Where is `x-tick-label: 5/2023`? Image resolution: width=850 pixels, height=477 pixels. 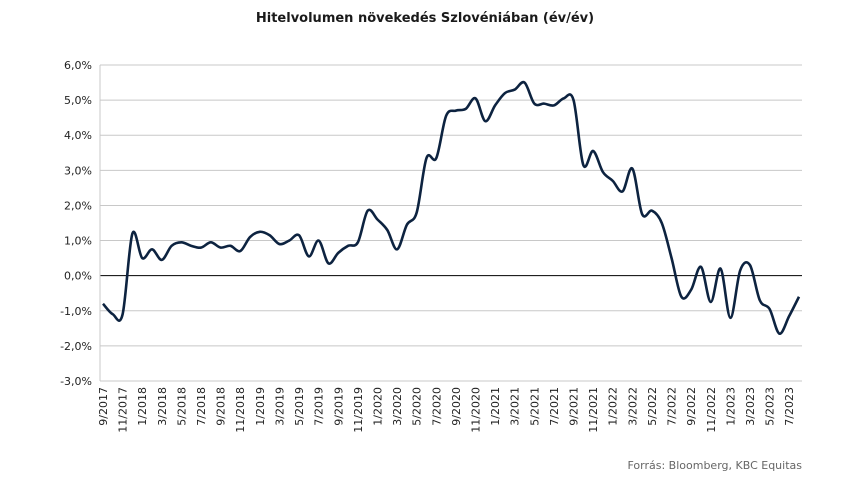
x-tick-label: 5/2023 is located at coordinates (770, 406).